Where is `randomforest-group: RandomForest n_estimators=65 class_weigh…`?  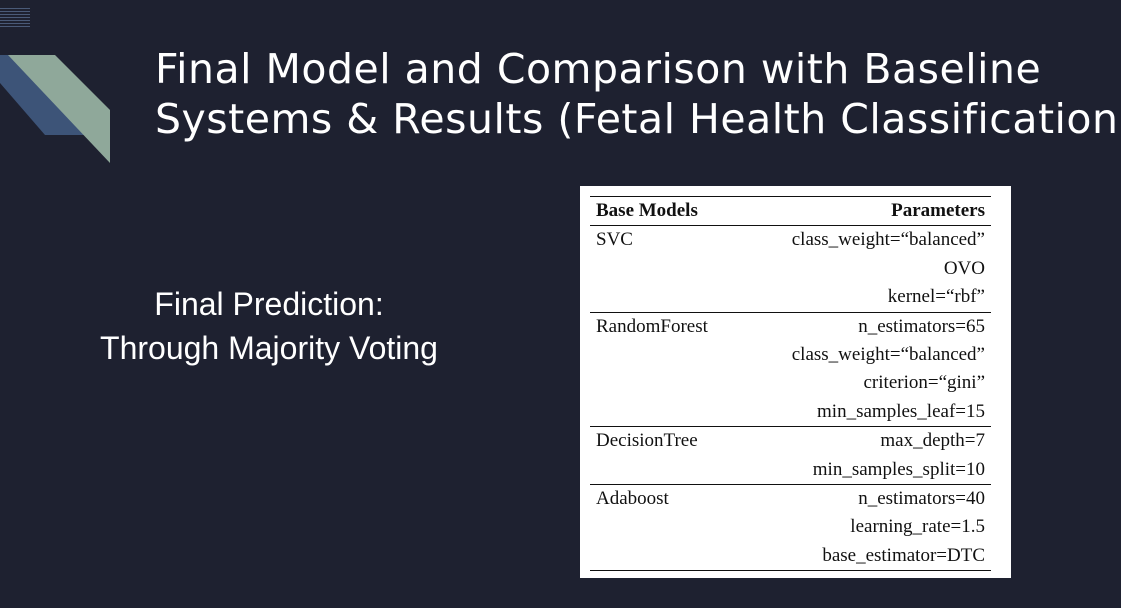
randomforest-group: RandomForest n_estimators=65 class_weigh… is located at coordinates (790, 369).